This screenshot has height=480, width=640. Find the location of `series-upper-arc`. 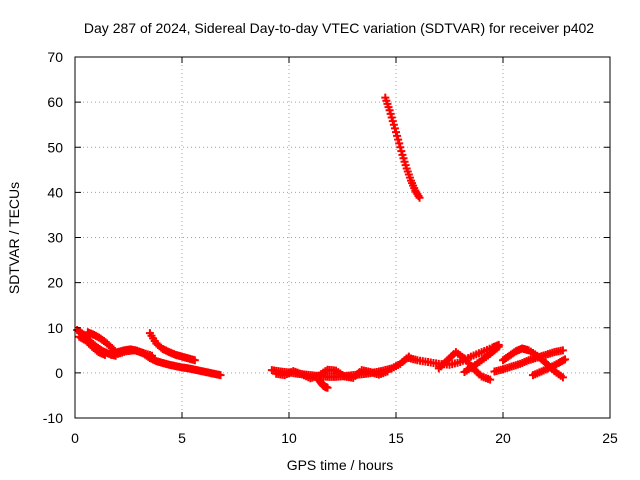

series-upper-arc is located at coordinates (172, 347).